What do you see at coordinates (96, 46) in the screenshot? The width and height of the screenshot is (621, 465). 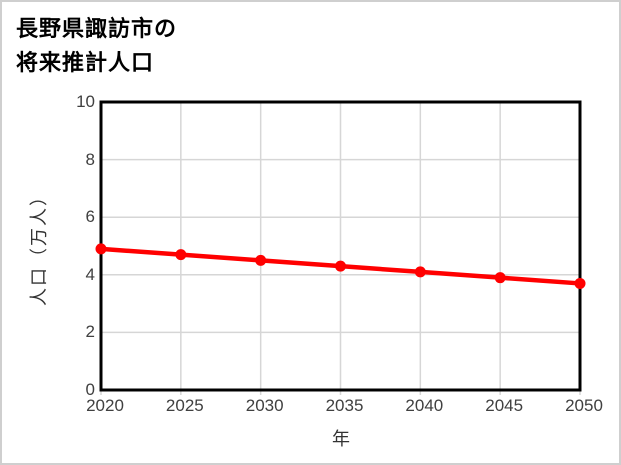 I see `chart-title: 長野県諏訪市の 将来推計人口` at bounding box center [96, 46].